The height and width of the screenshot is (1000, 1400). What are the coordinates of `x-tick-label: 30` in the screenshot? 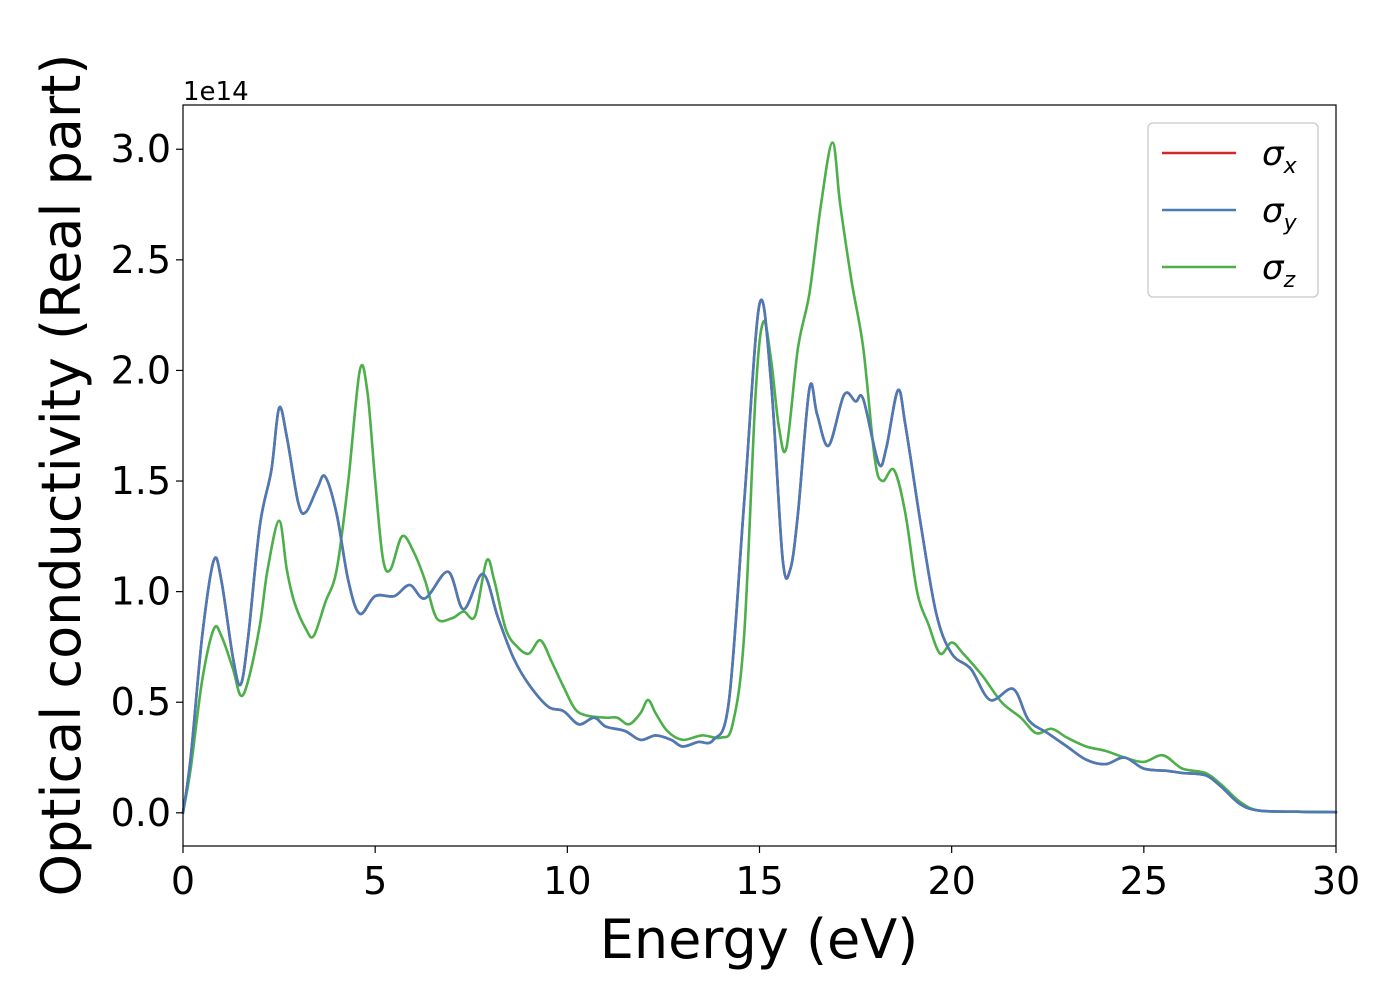 It's located at (1336, 881).